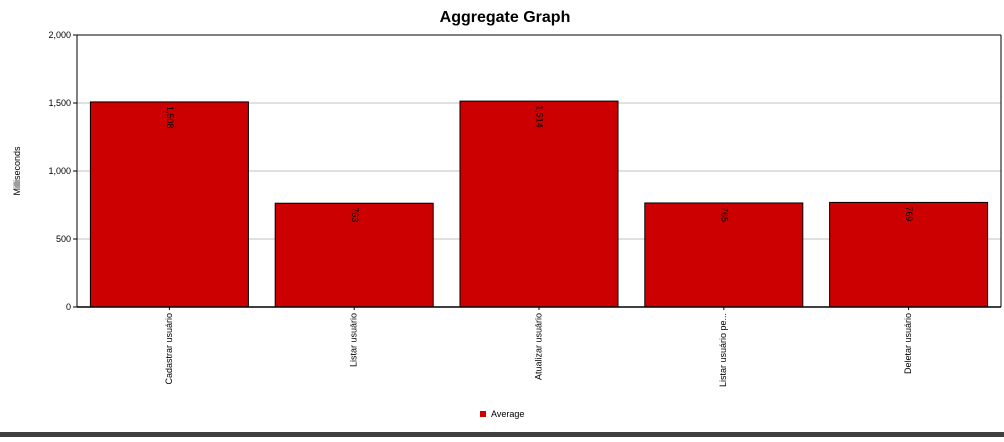 The height and width of the screenshot is (442, 1004). I want to click on y-tick-label: 1,500, so click(59, 103).